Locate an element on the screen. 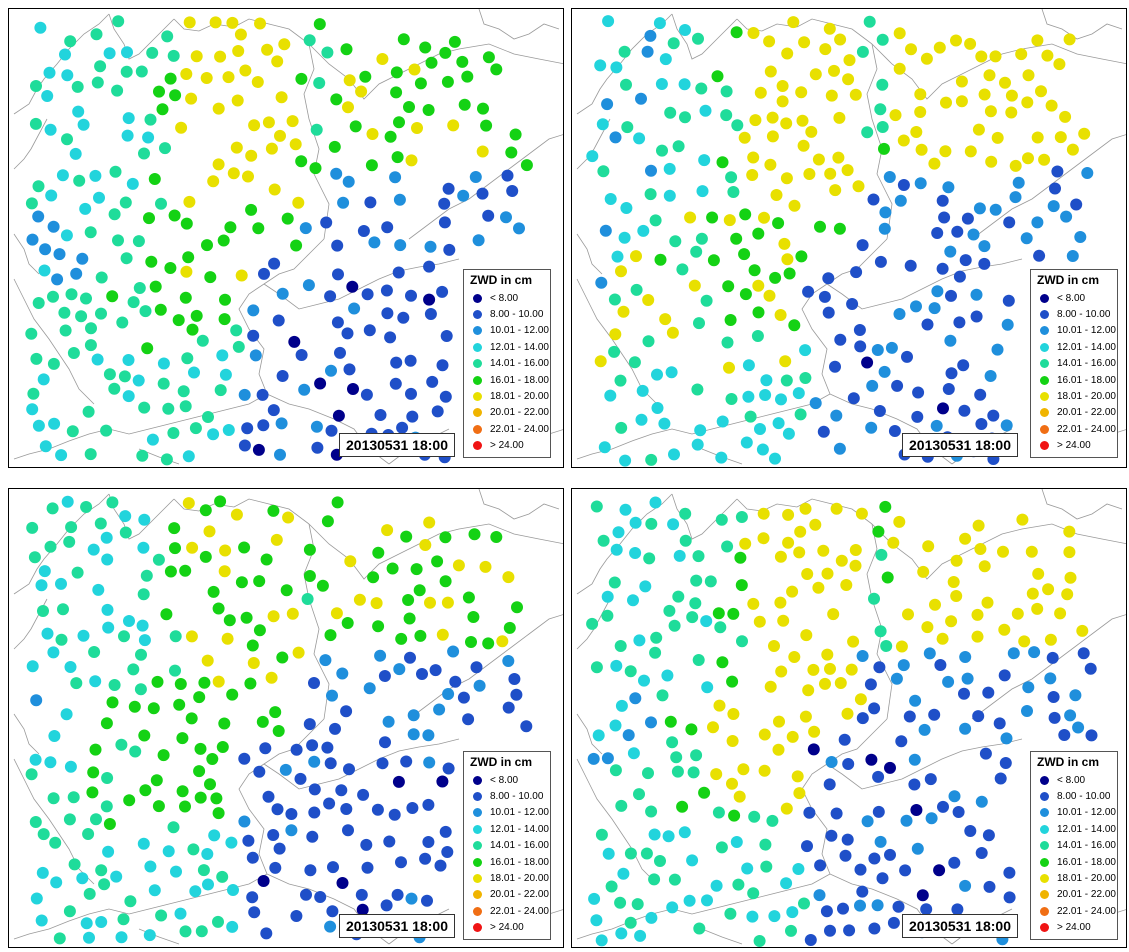  legend-label: 10.01 - 12.00 is located at coordinates (519, 813).